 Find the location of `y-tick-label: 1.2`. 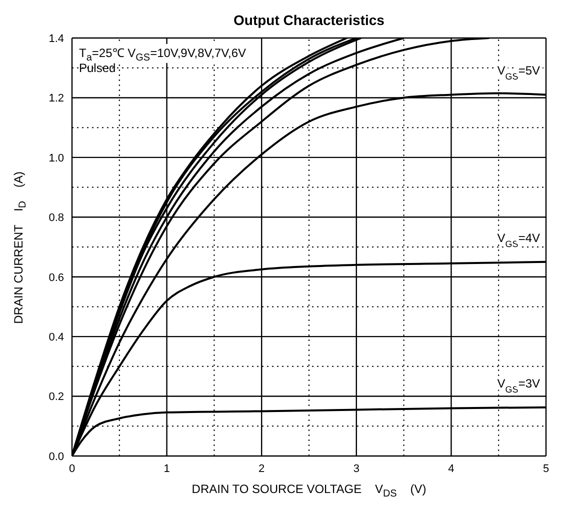

y-tick-label: 1.2 is located at coordinates (56, 98).